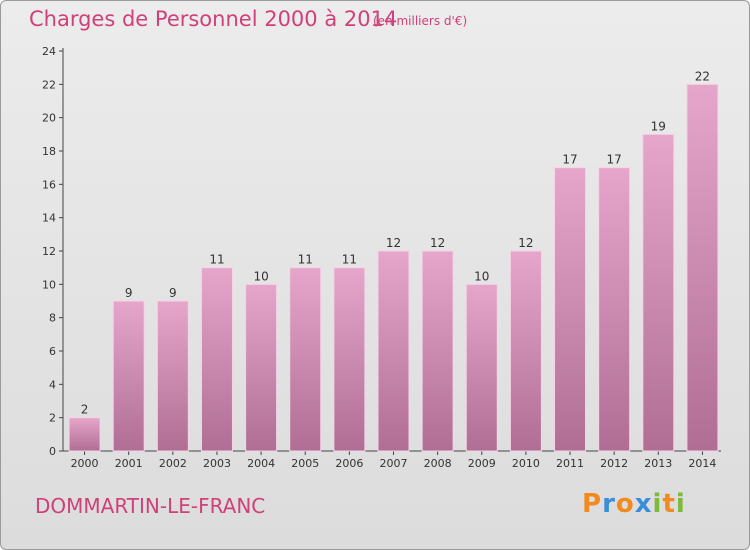  Describe the element at coordinates (658, 126) in the screenshot. I see `data-label: 19` at that location.